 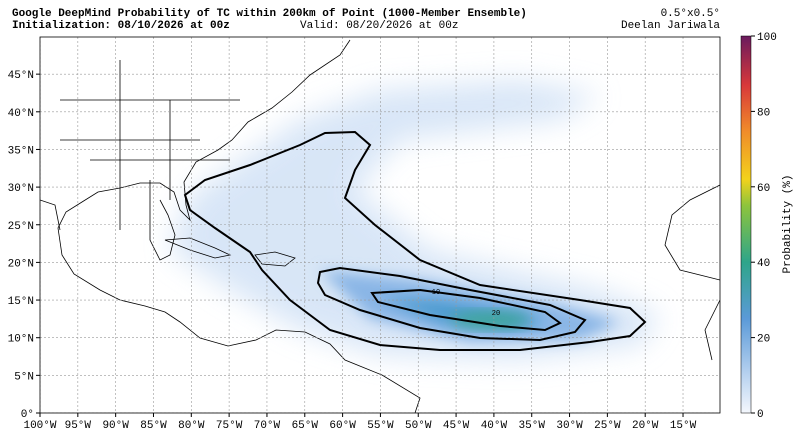 What do you see at coordinates (39, 426) in the screenshot?
I see `lon-label: 100°W` at bounding box center [39, 426].